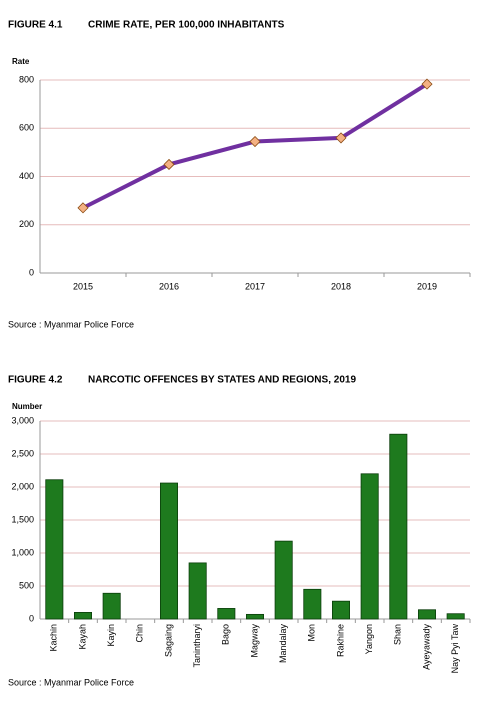  I want to click on x-tick-label: Mon, so click(312, 633).